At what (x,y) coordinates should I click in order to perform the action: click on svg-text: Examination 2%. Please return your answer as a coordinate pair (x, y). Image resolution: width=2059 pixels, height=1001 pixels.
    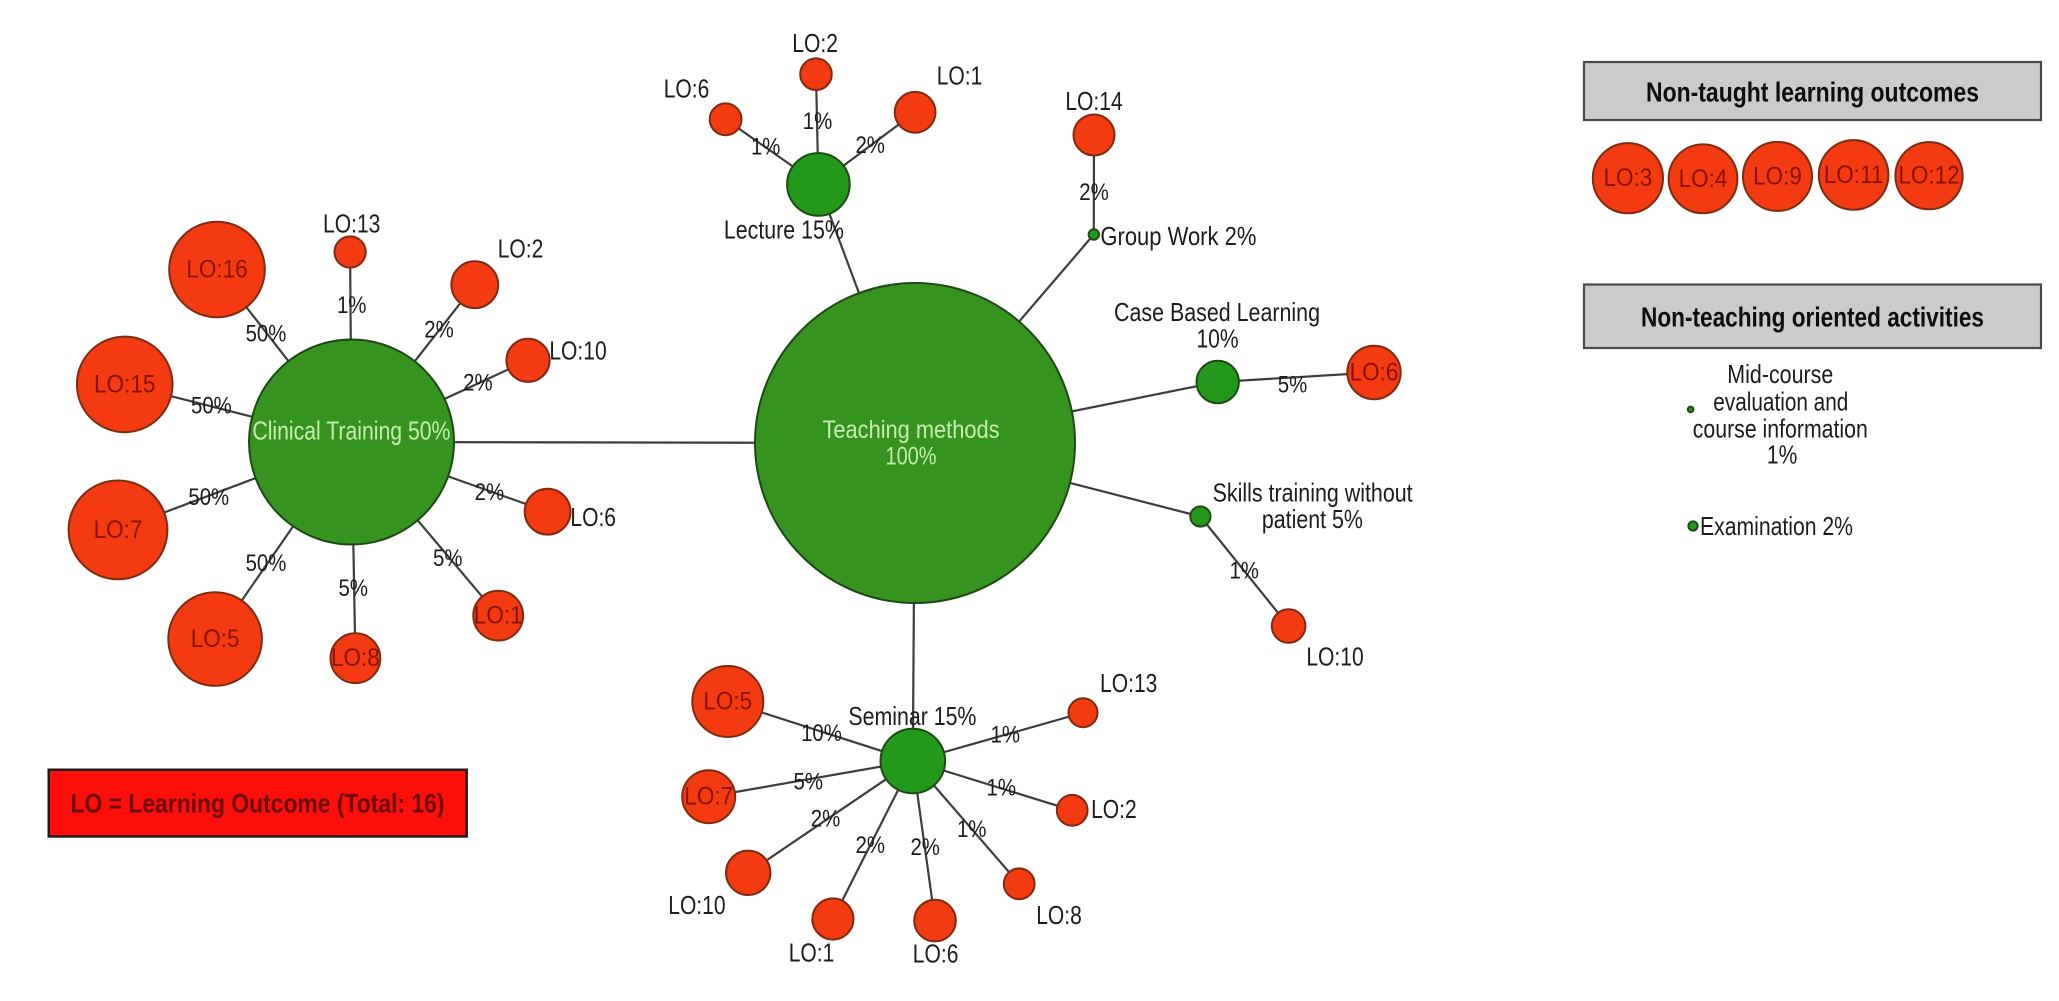
    Looking at the image, I should click on (1776, 526).